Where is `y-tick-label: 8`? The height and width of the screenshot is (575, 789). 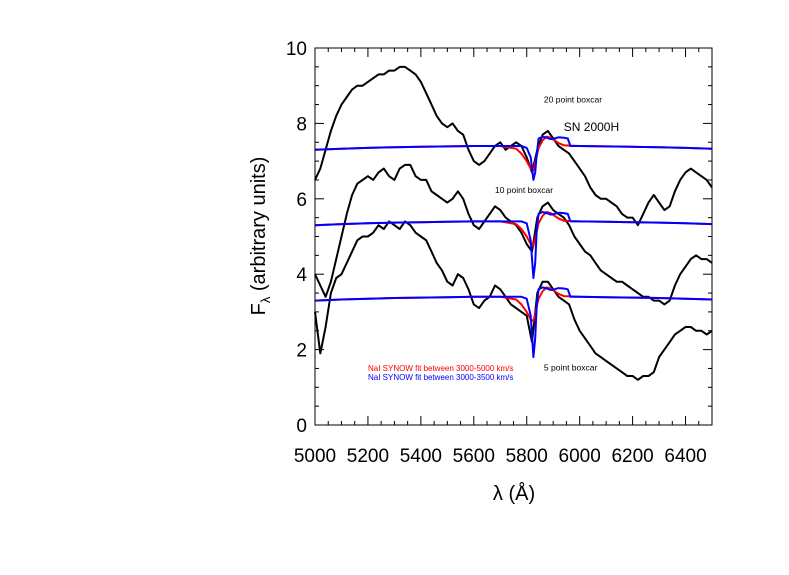 y-tick-label: 8 is located at coordinates (301, 124).